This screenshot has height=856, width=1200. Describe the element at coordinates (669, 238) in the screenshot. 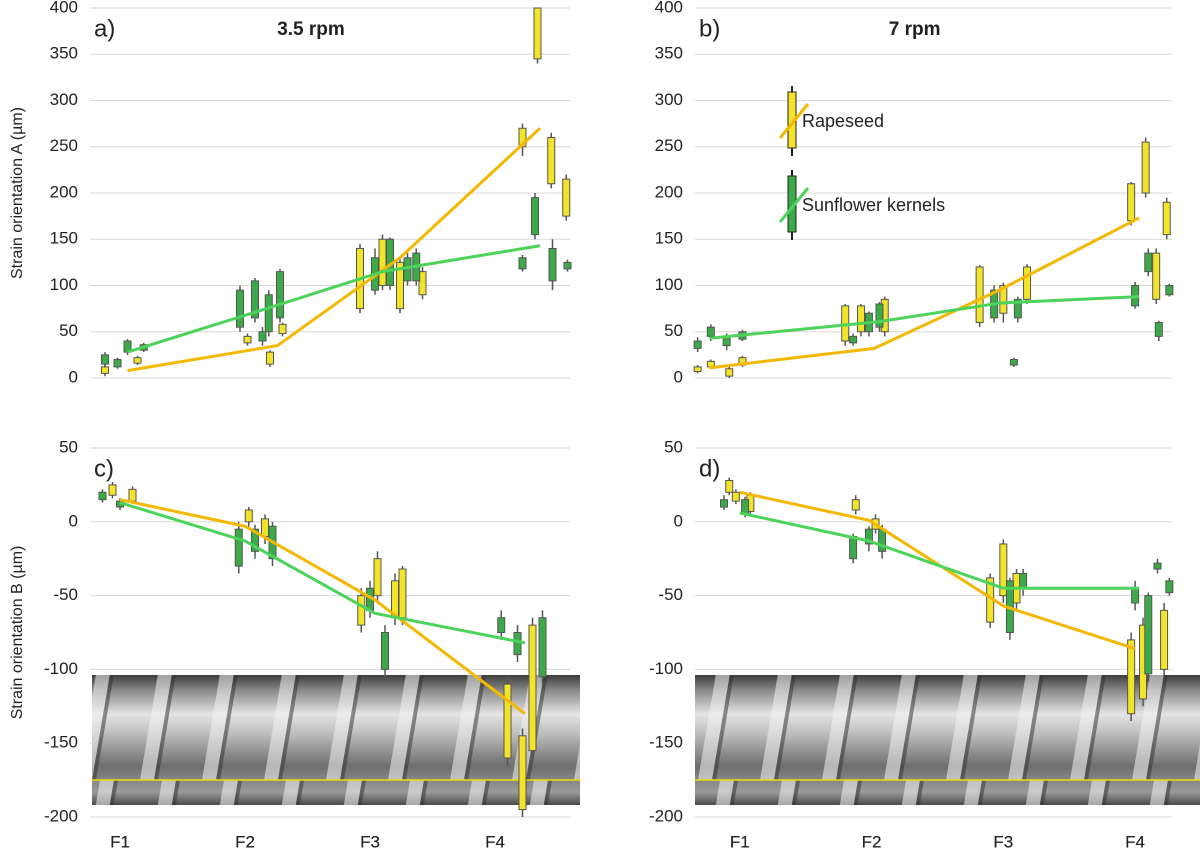

I see `y-tick-label: 150` at that location.